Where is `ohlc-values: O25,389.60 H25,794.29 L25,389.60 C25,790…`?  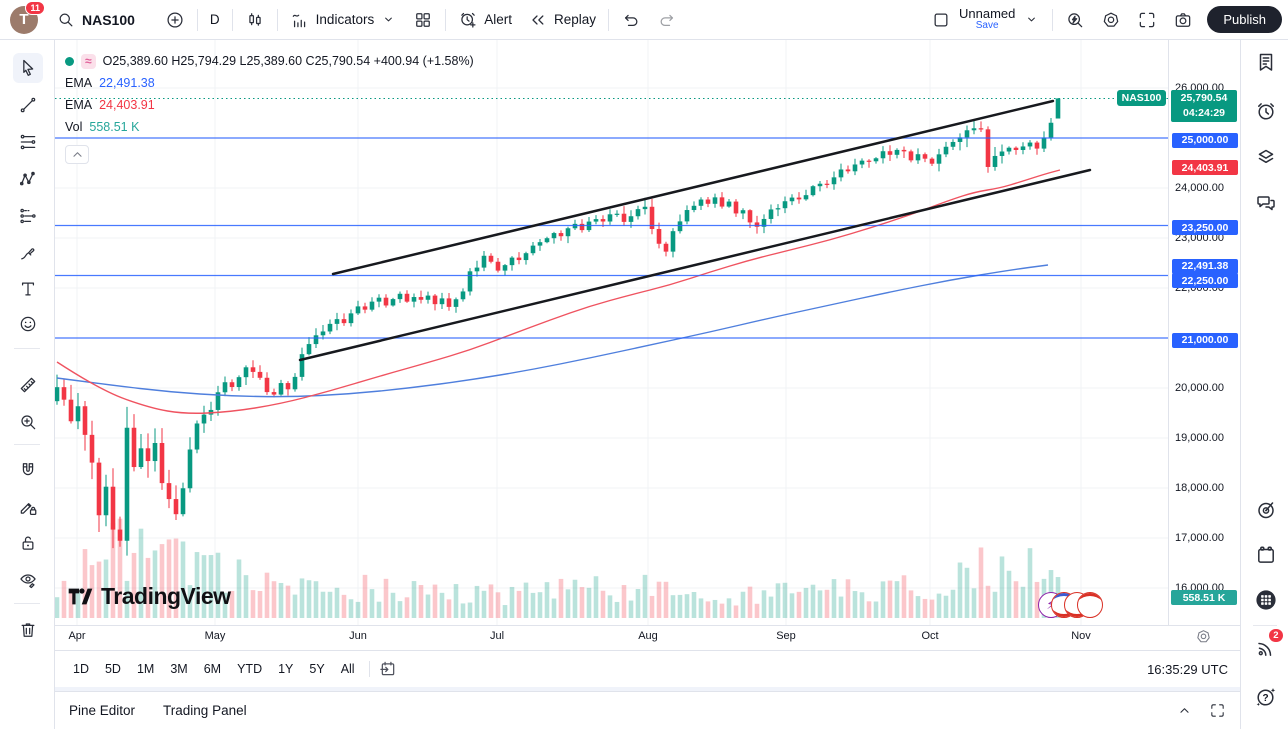 ohlc-values: O25,389.60 H25,794.29 L25,389.60 C25,790… is located at coordinates (288, 61).